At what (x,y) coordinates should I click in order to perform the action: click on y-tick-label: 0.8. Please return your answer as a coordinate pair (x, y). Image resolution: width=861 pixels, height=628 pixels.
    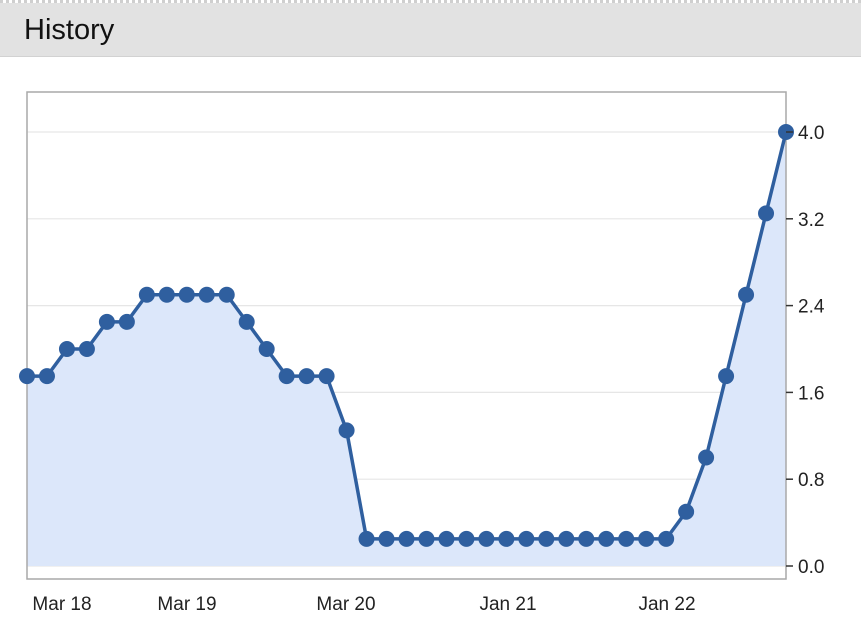
    Looking at the image, I should click on (811, 480).